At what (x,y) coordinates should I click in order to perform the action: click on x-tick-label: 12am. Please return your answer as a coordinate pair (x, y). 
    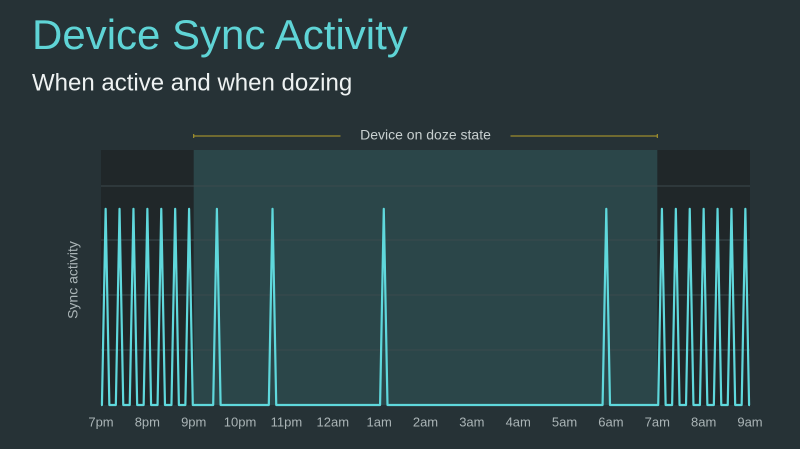
    Looking at the image, I should click on (333, 421).